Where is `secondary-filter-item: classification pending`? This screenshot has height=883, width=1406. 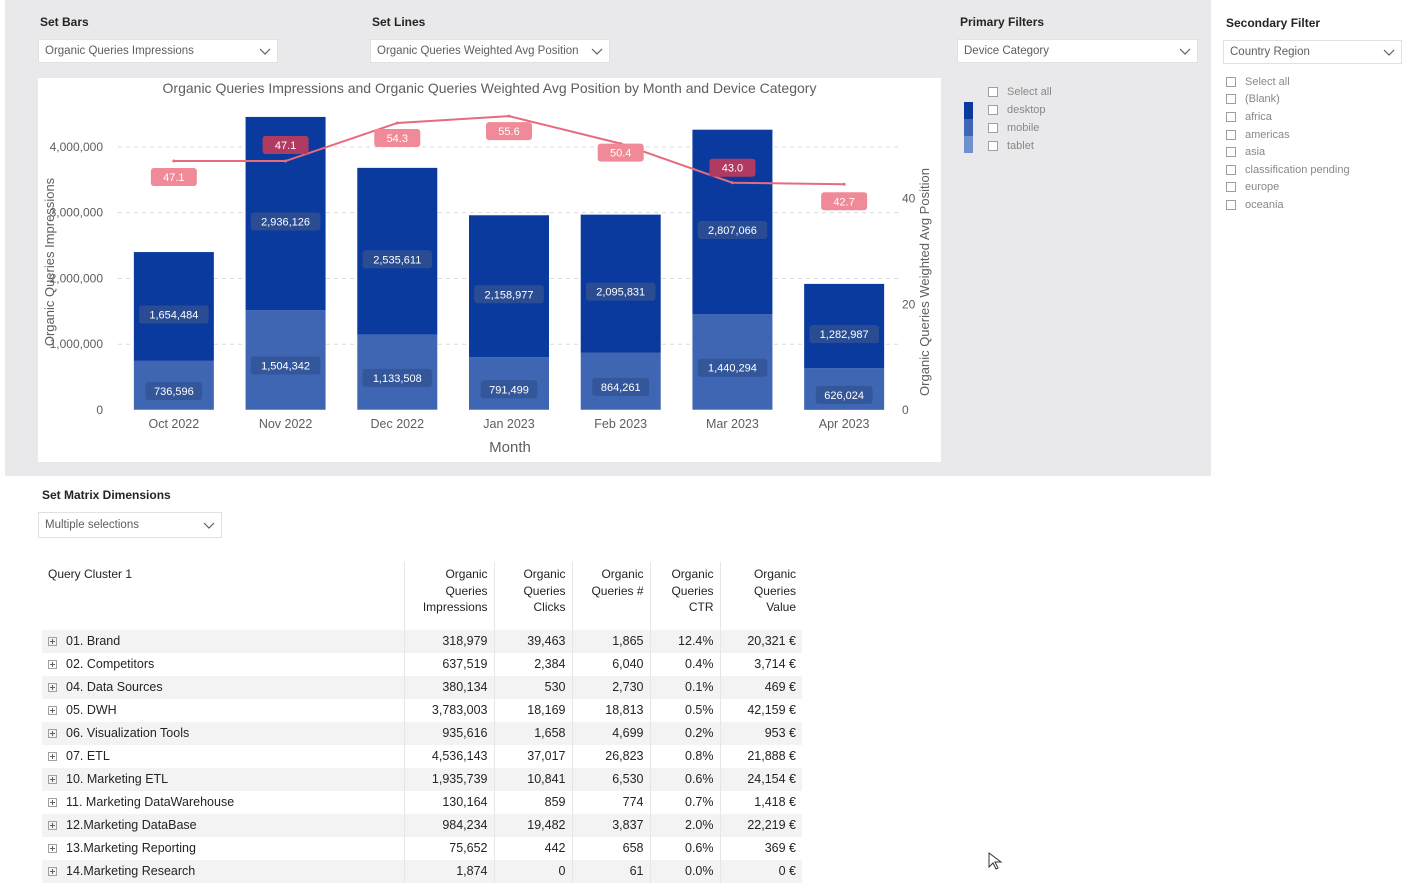
secondary-filter-item: classification pending is located at coordinates (1288, 170).